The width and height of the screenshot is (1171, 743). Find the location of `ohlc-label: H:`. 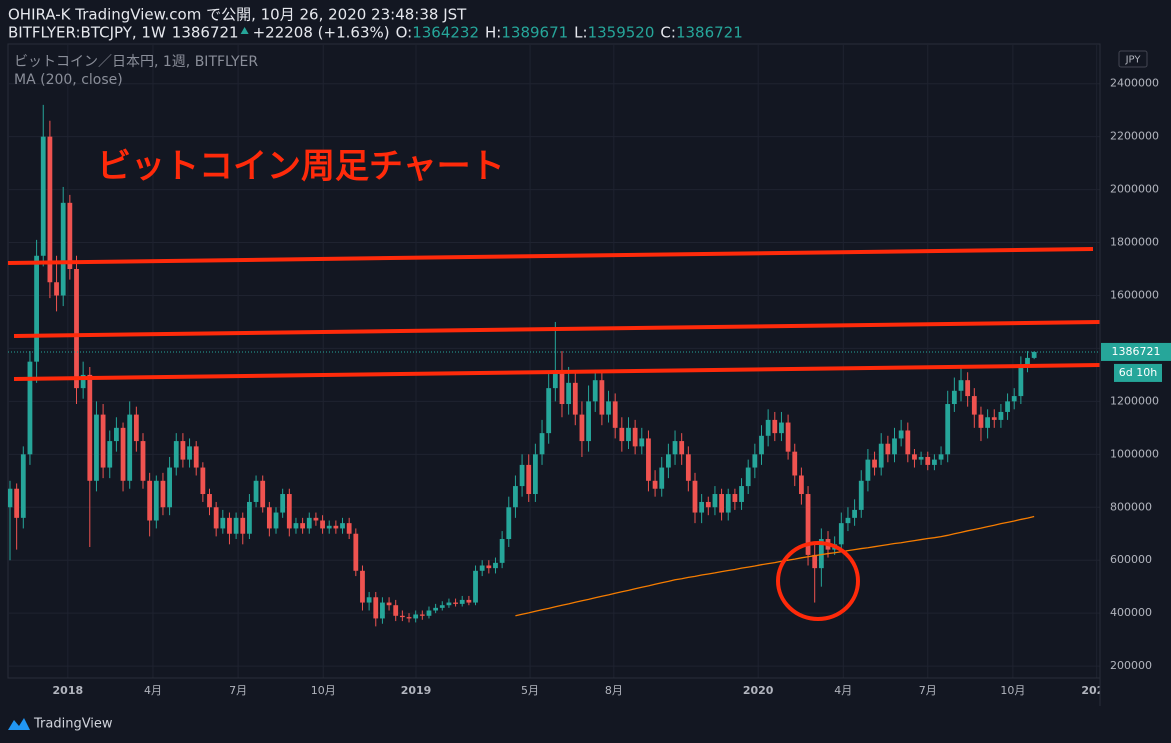

ohlc-label: H: is located at coordinates (493, 33).